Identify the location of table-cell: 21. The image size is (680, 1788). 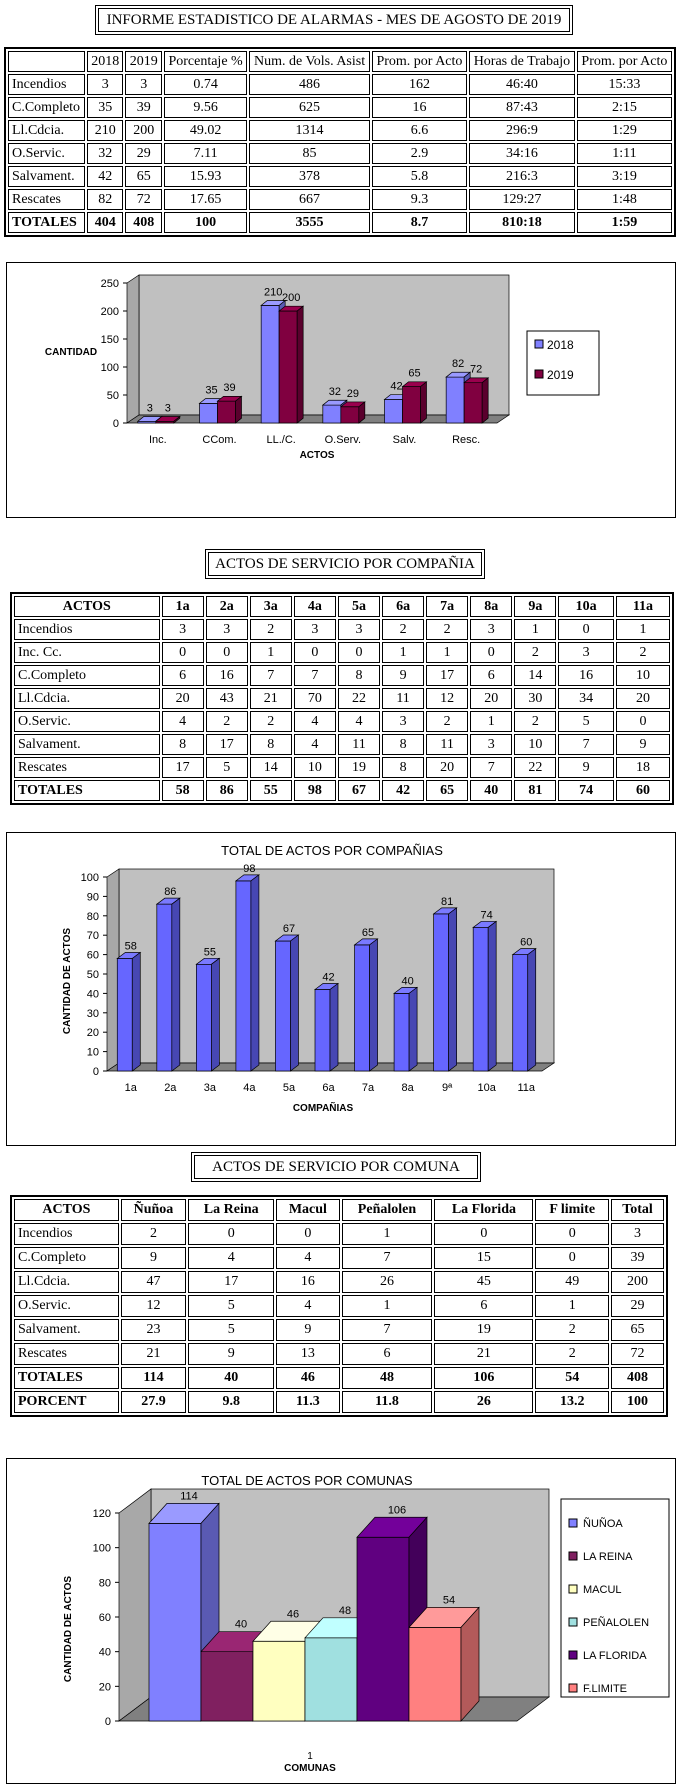
(484, 1354).